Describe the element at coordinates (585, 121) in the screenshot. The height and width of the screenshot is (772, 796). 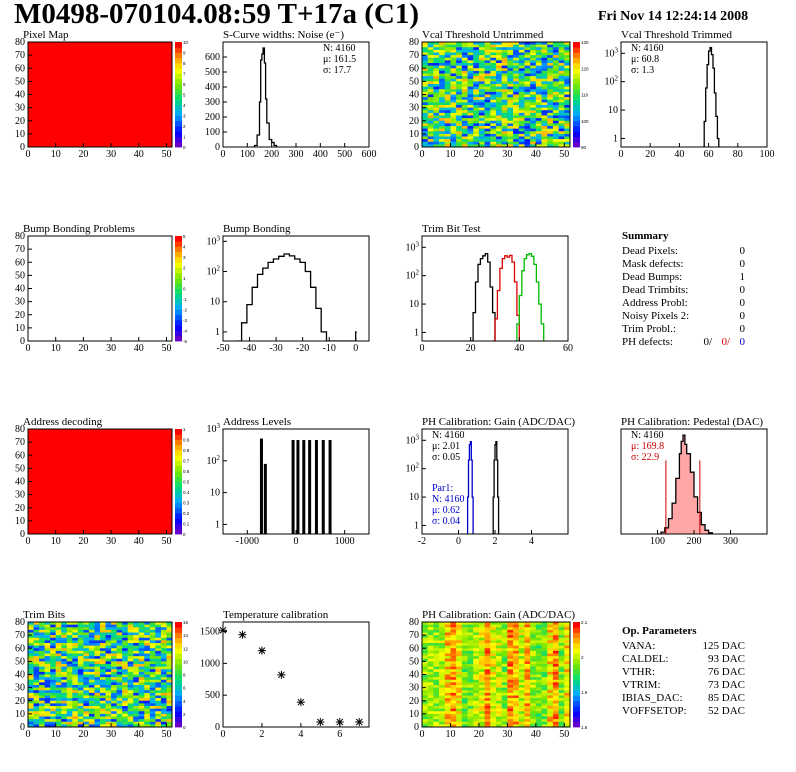
I see `vcal_untrimmed-palette-label: 100` at that location.